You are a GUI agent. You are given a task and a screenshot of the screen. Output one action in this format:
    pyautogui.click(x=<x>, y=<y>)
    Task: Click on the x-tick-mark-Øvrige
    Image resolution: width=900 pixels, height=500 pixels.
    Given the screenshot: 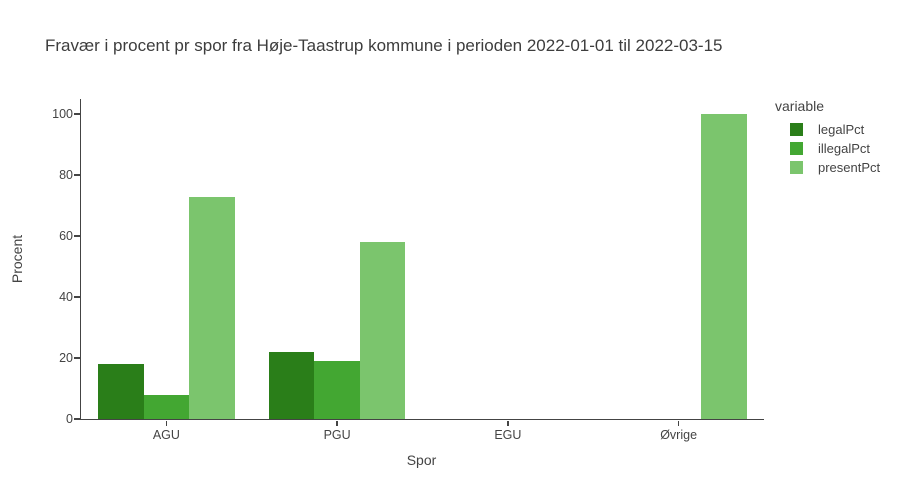 What is the action you would take?
    pyautogui.click(x=678, y=423)
    